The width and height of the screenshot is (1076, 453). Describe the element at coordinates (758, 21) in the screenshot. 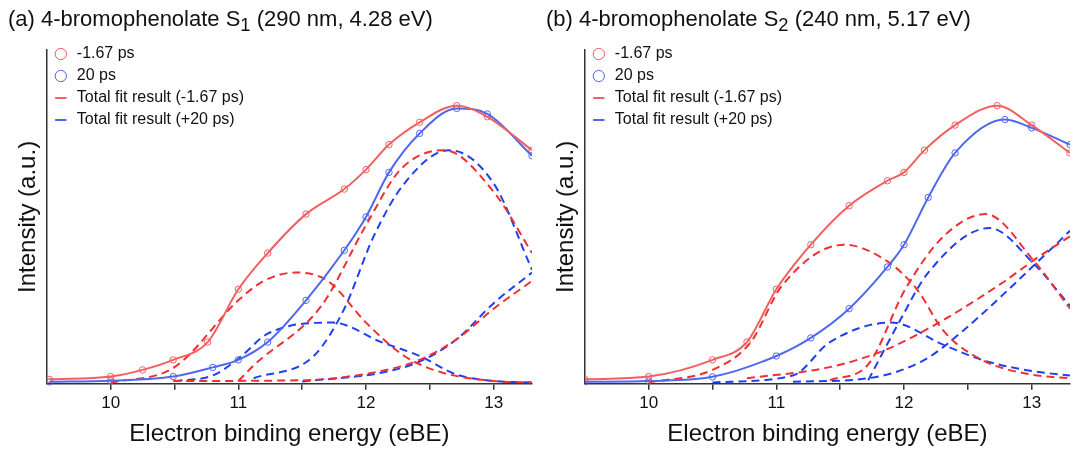

I see `chart-title: (b) 4-bromophenolate S$_{2}$ (240 nm, 5.17 eV)` at that location.